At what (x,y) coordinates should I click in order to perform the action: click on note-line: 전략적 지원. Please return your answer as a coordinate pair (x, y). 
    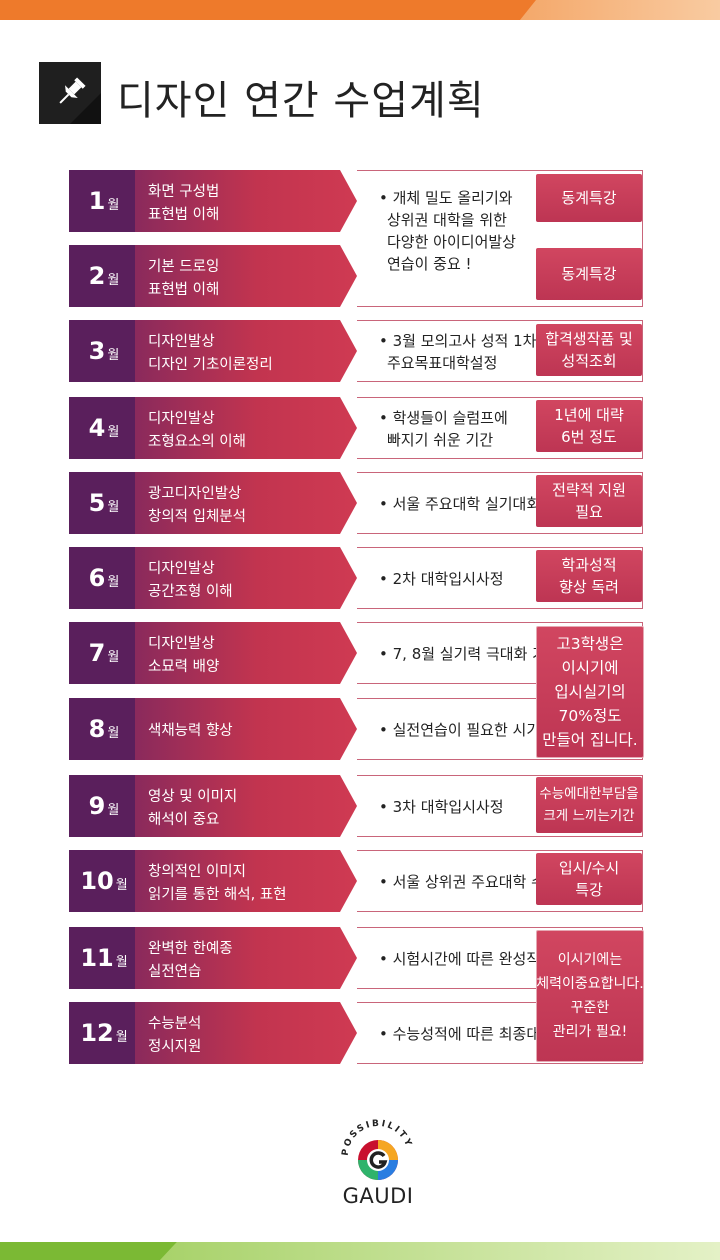
    Looking at the image, I should click on (589, 490).